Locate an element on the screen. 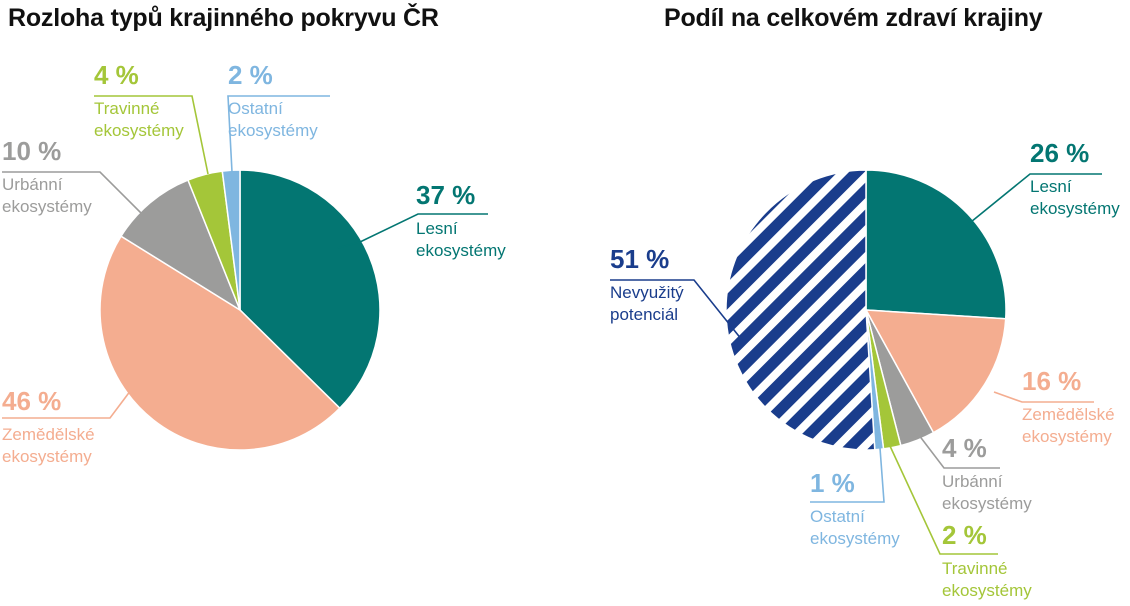 Image resolution: width=1130 pixels, height=606 pixels. slice-urban is located at coordinates (181, 245).